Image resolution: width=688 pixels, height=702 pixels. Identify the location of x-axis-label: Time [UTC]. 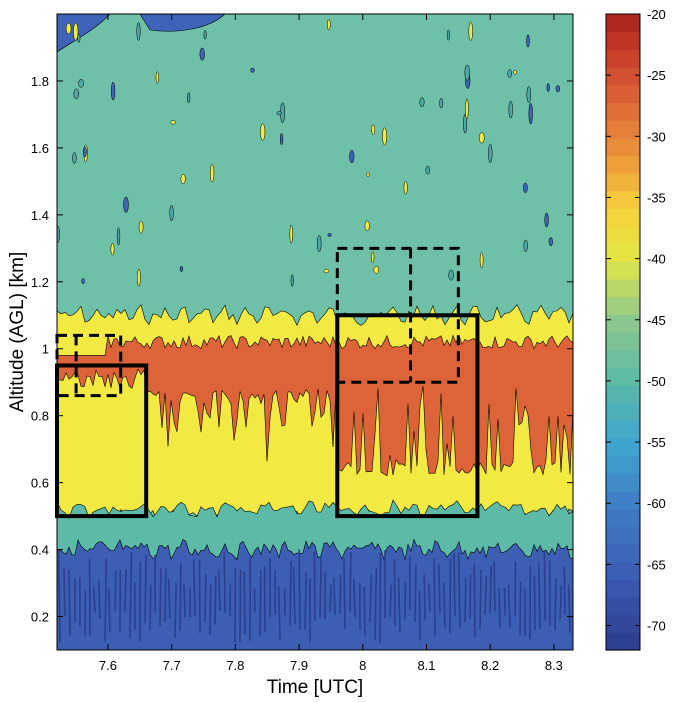
(315, 687).